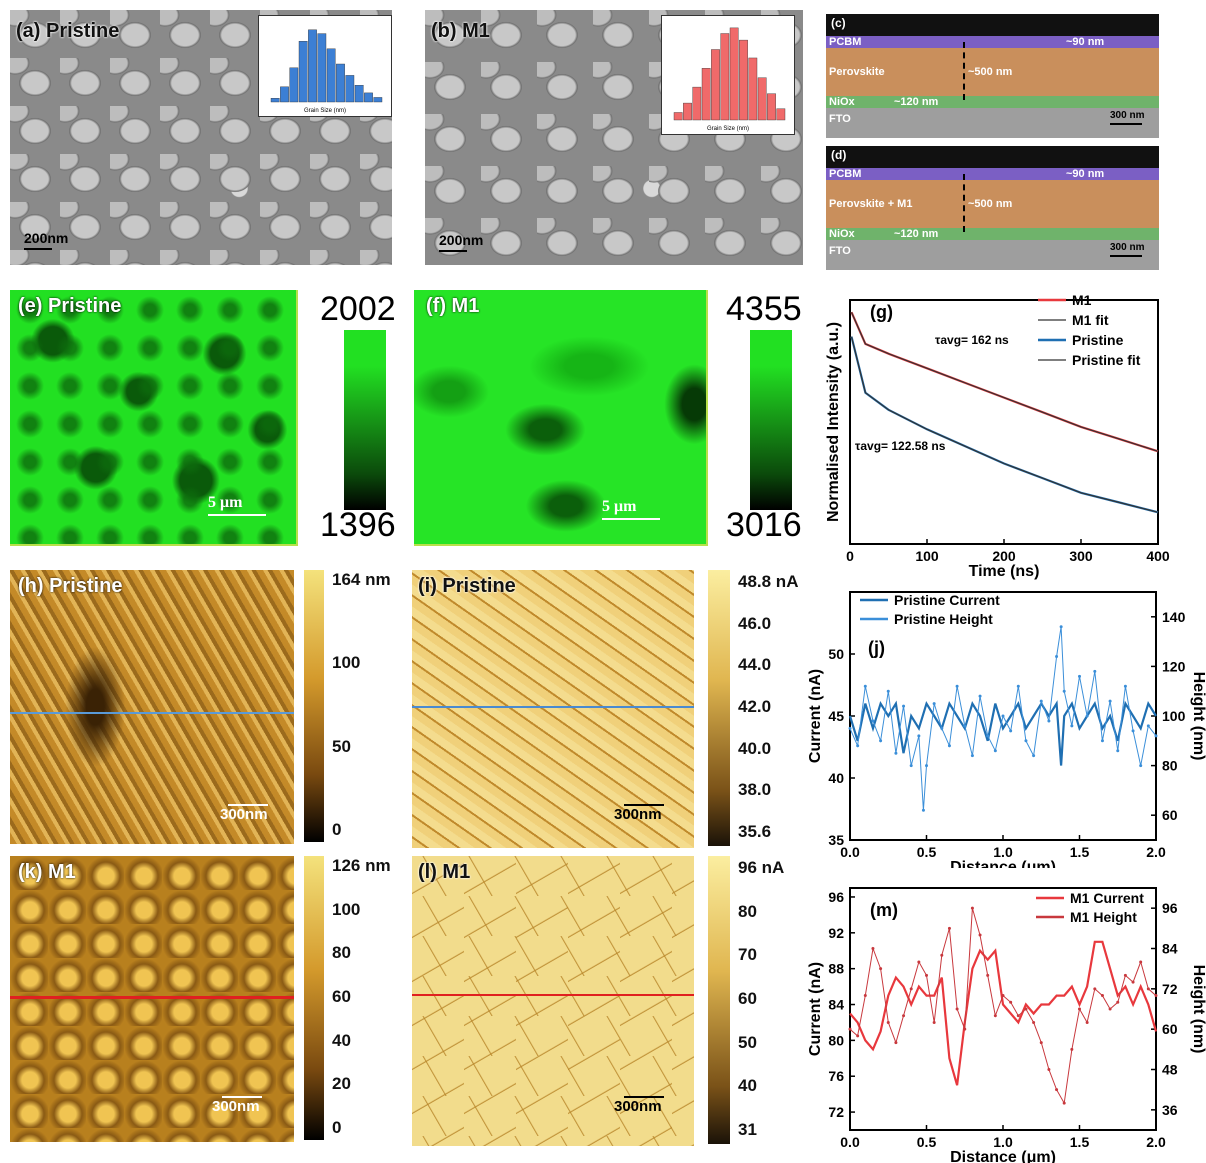  I want to click on histogram-inset-m1: Grain Size (nm), so click(728, 75).